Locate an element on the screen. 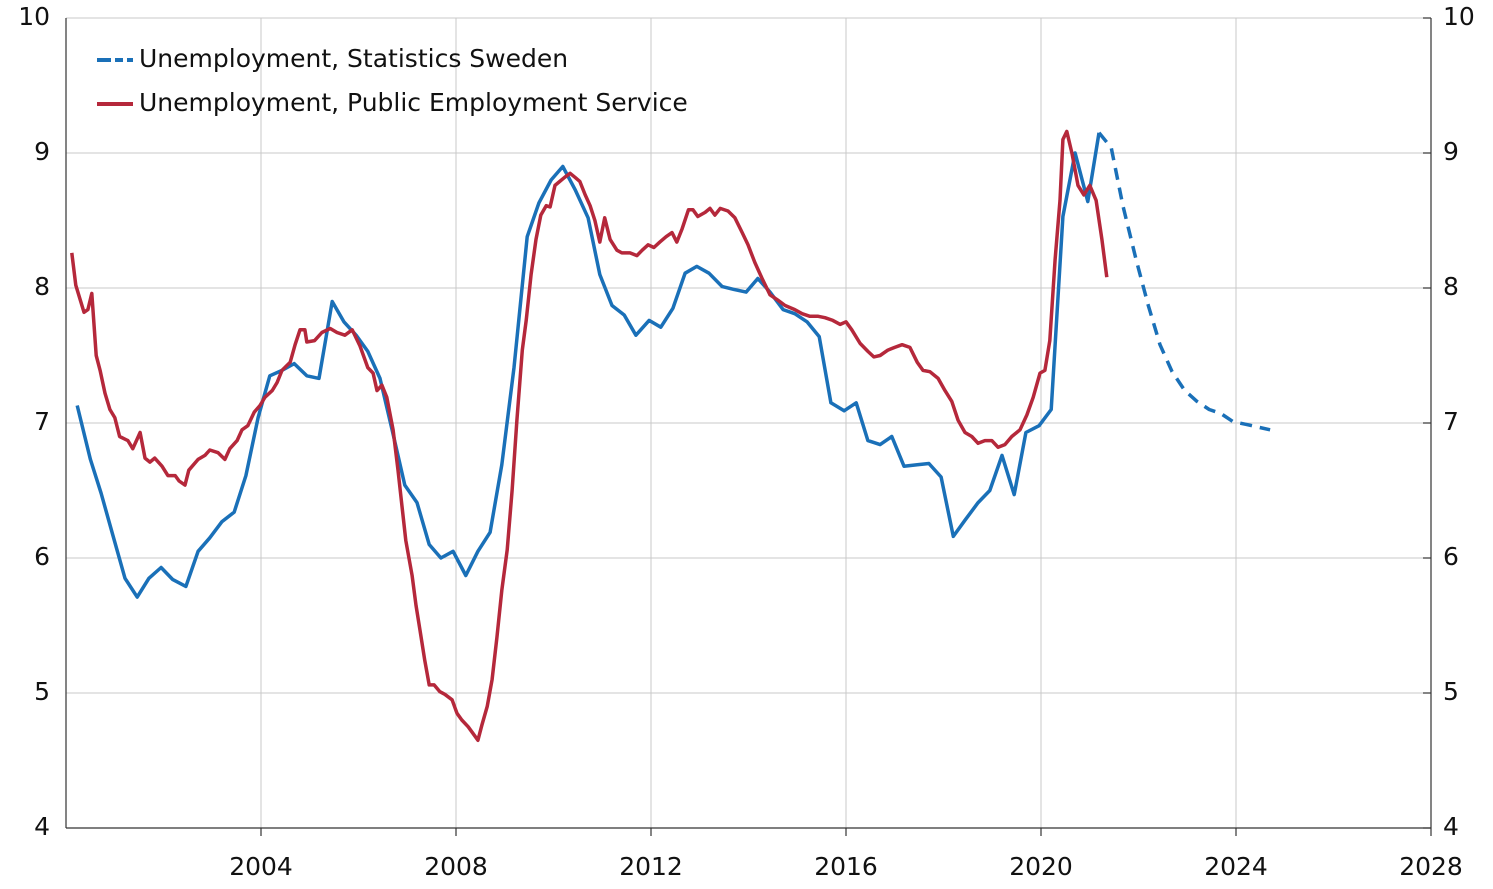 This screenshot has width=1493, height=889. x-tick-label: 2016 is located at coordinates (846, 866).